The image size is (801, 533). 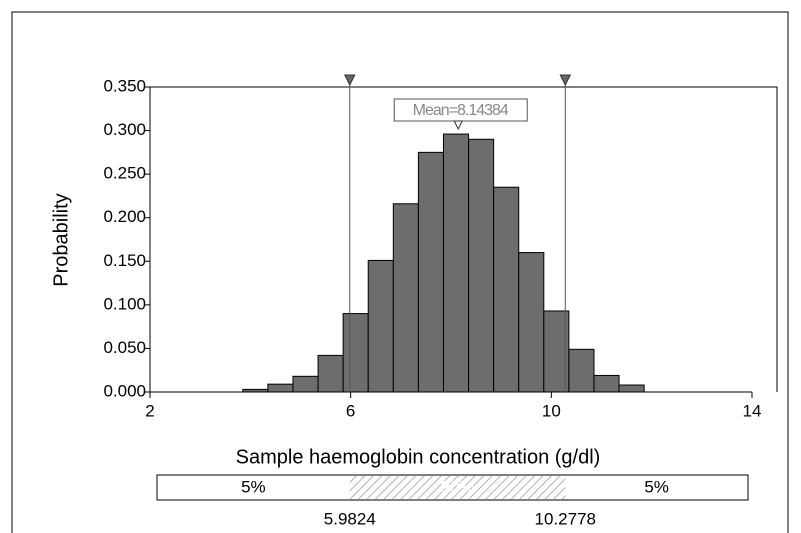 I want to click on x-axis-label: Sample haemoglobin concentration (g/dl), so click(x=418, y=457).